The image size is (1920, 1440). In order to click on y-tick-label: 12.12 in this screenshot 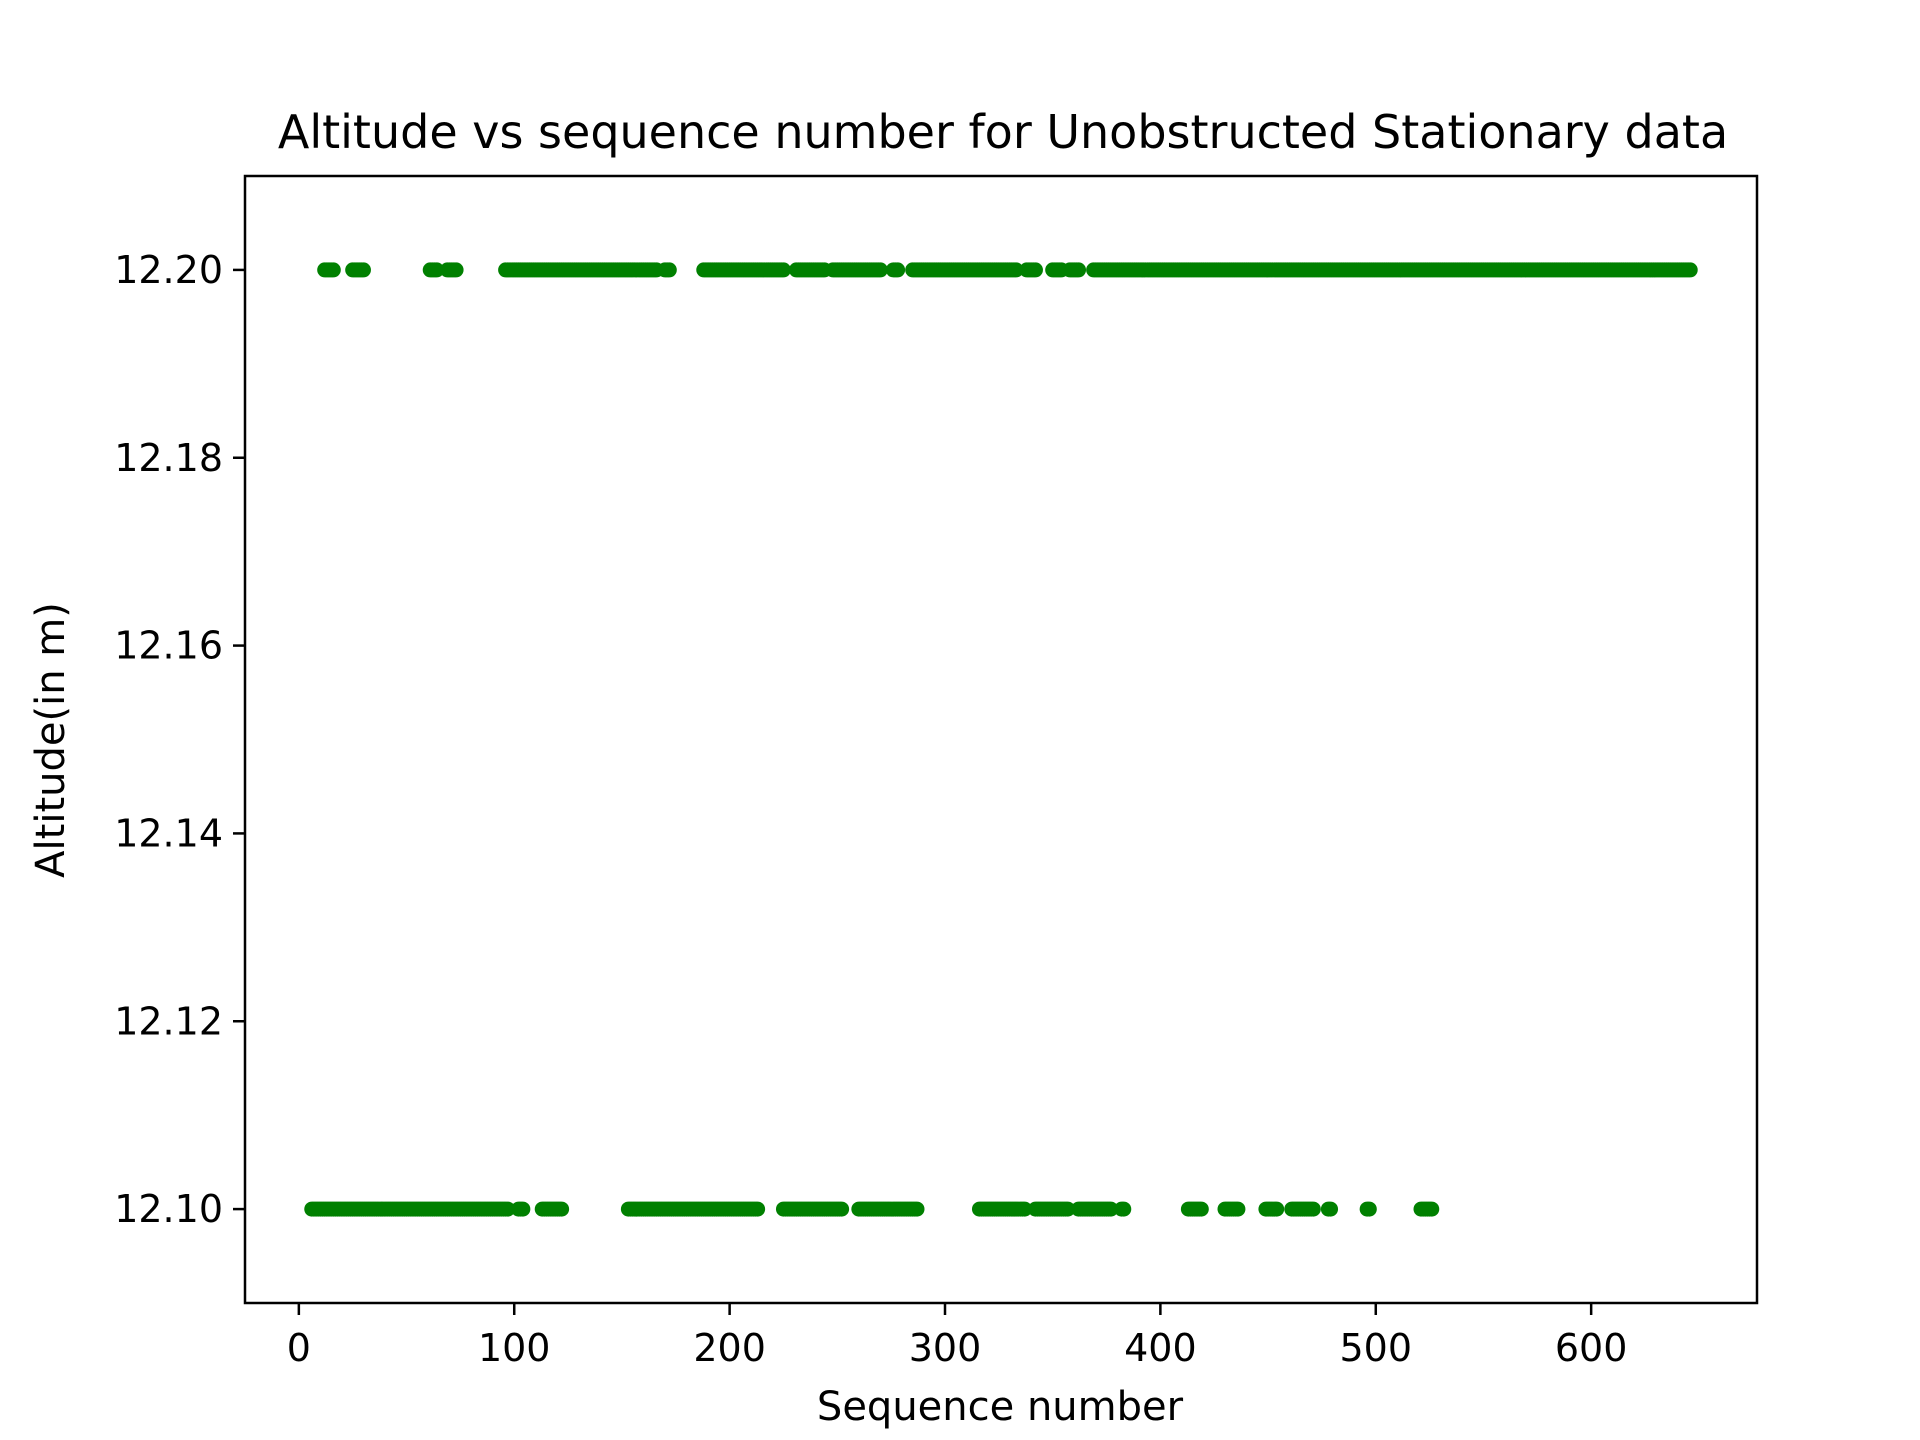, I will do `click(168, 1021)`.